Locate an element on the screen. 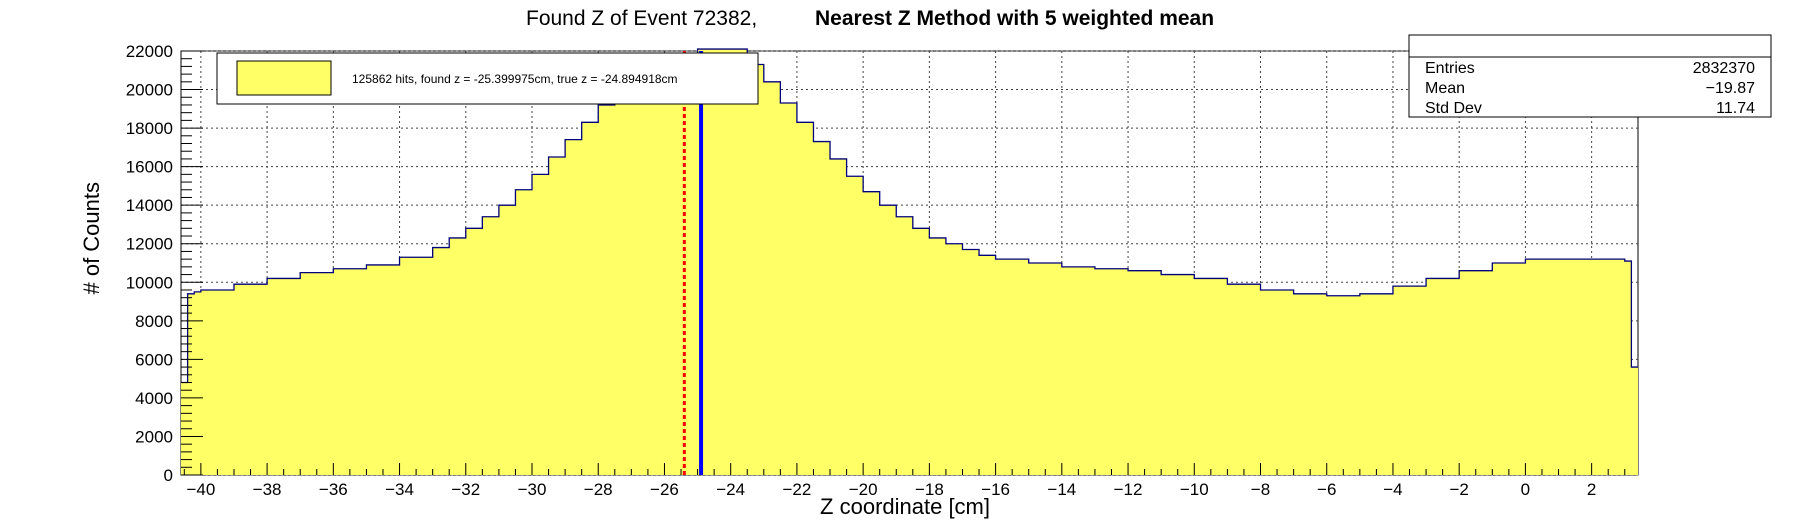 This screenshot has width=1796, height=527. x-tick-label-4: −32 is located at coordinates (465, 489).